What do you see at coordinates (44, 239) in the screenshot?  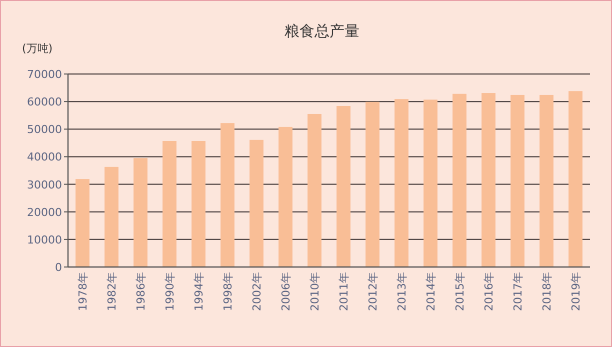 I see `y-tick-label: 10000` at bounding box center [44, 239].